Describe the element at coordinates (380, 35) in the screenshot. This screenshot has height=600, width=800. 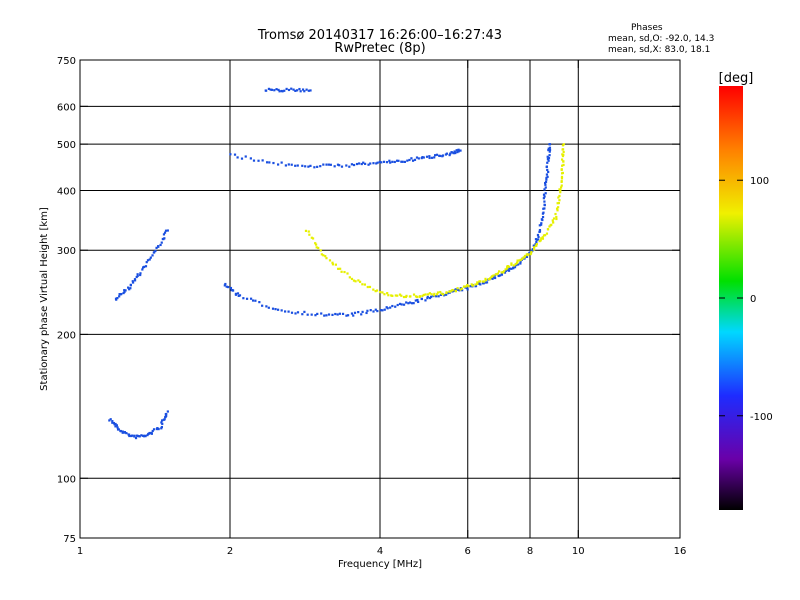
I see `chart-title: Tromsø 20140317 16:26:00–16:27:43` at that location.